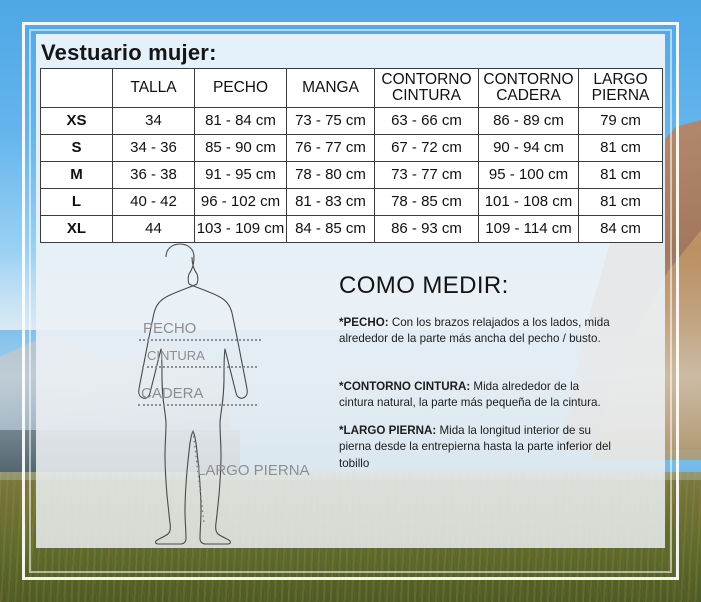 This screenshot has height=602, width=701. What do you see at coordinates (620, 95) in the screenshot?
I see `header-line2: PIERNA` at bounding box center [620, 95].